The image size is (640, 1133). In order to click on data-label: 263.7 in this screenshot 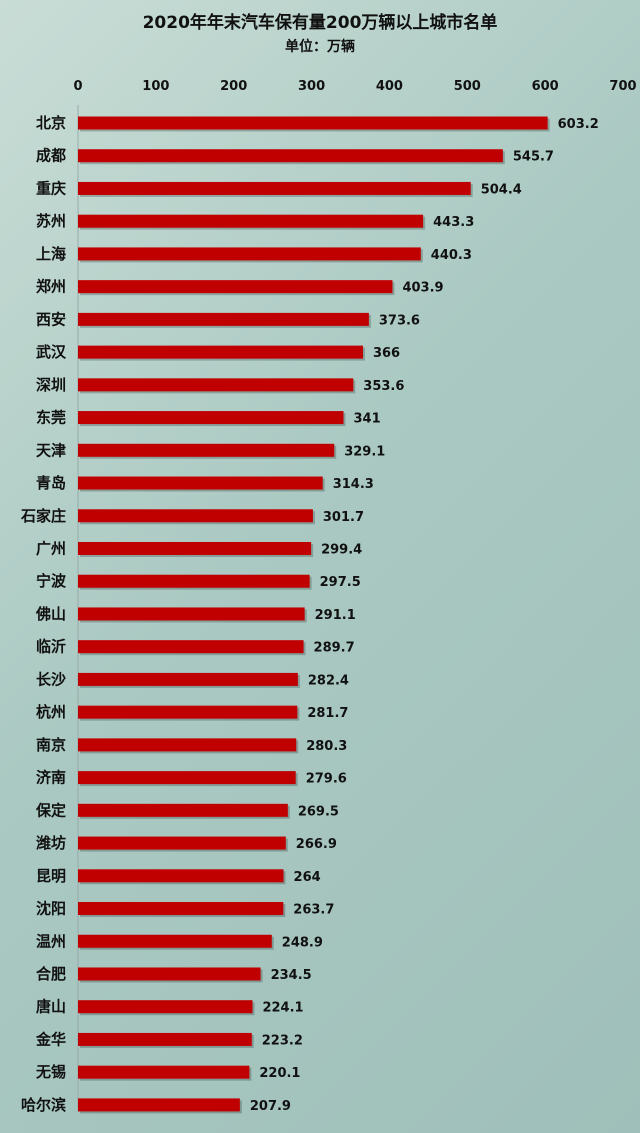, I will do `click(313, 910)`.